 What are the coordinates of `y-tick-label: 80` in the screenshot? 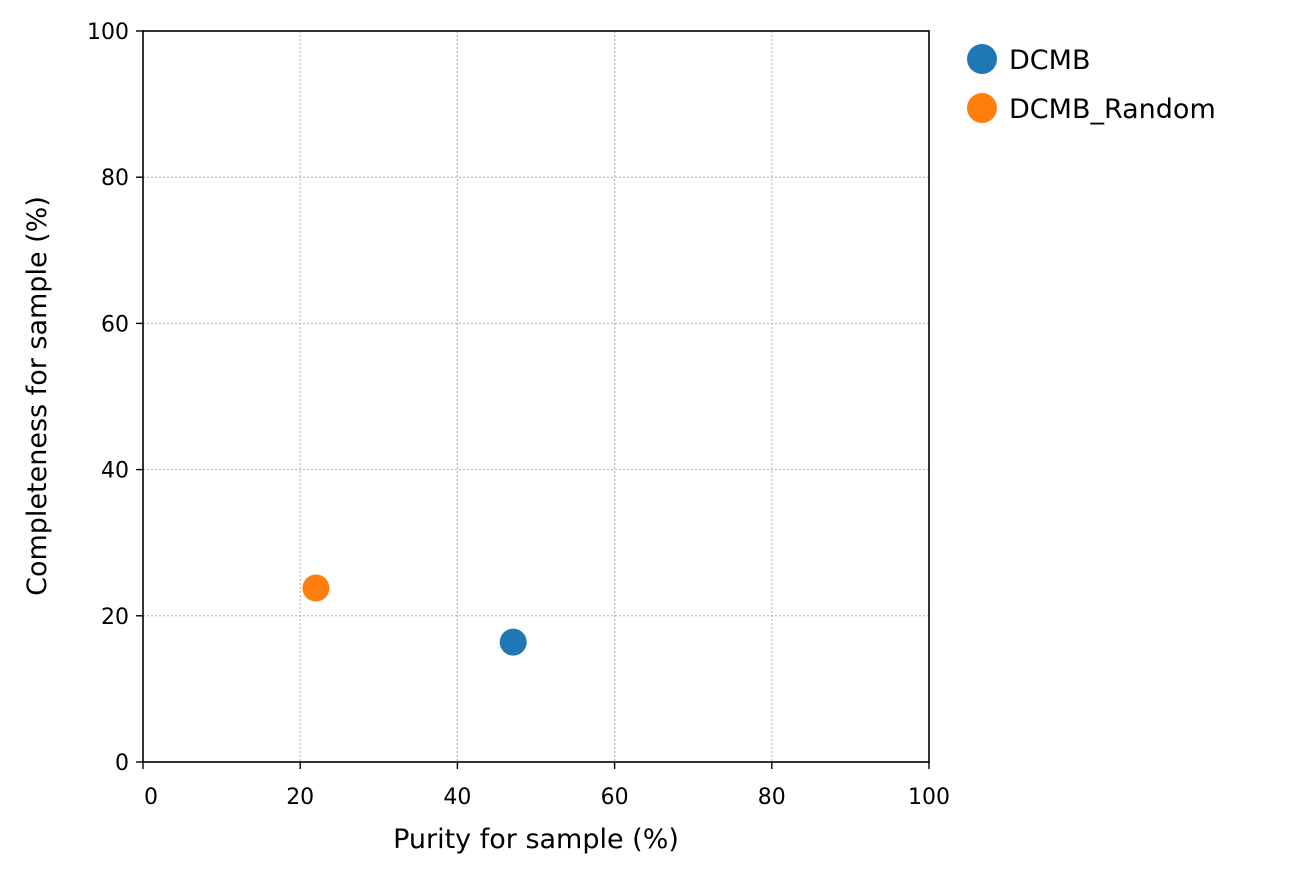 It's located at (115, 178).